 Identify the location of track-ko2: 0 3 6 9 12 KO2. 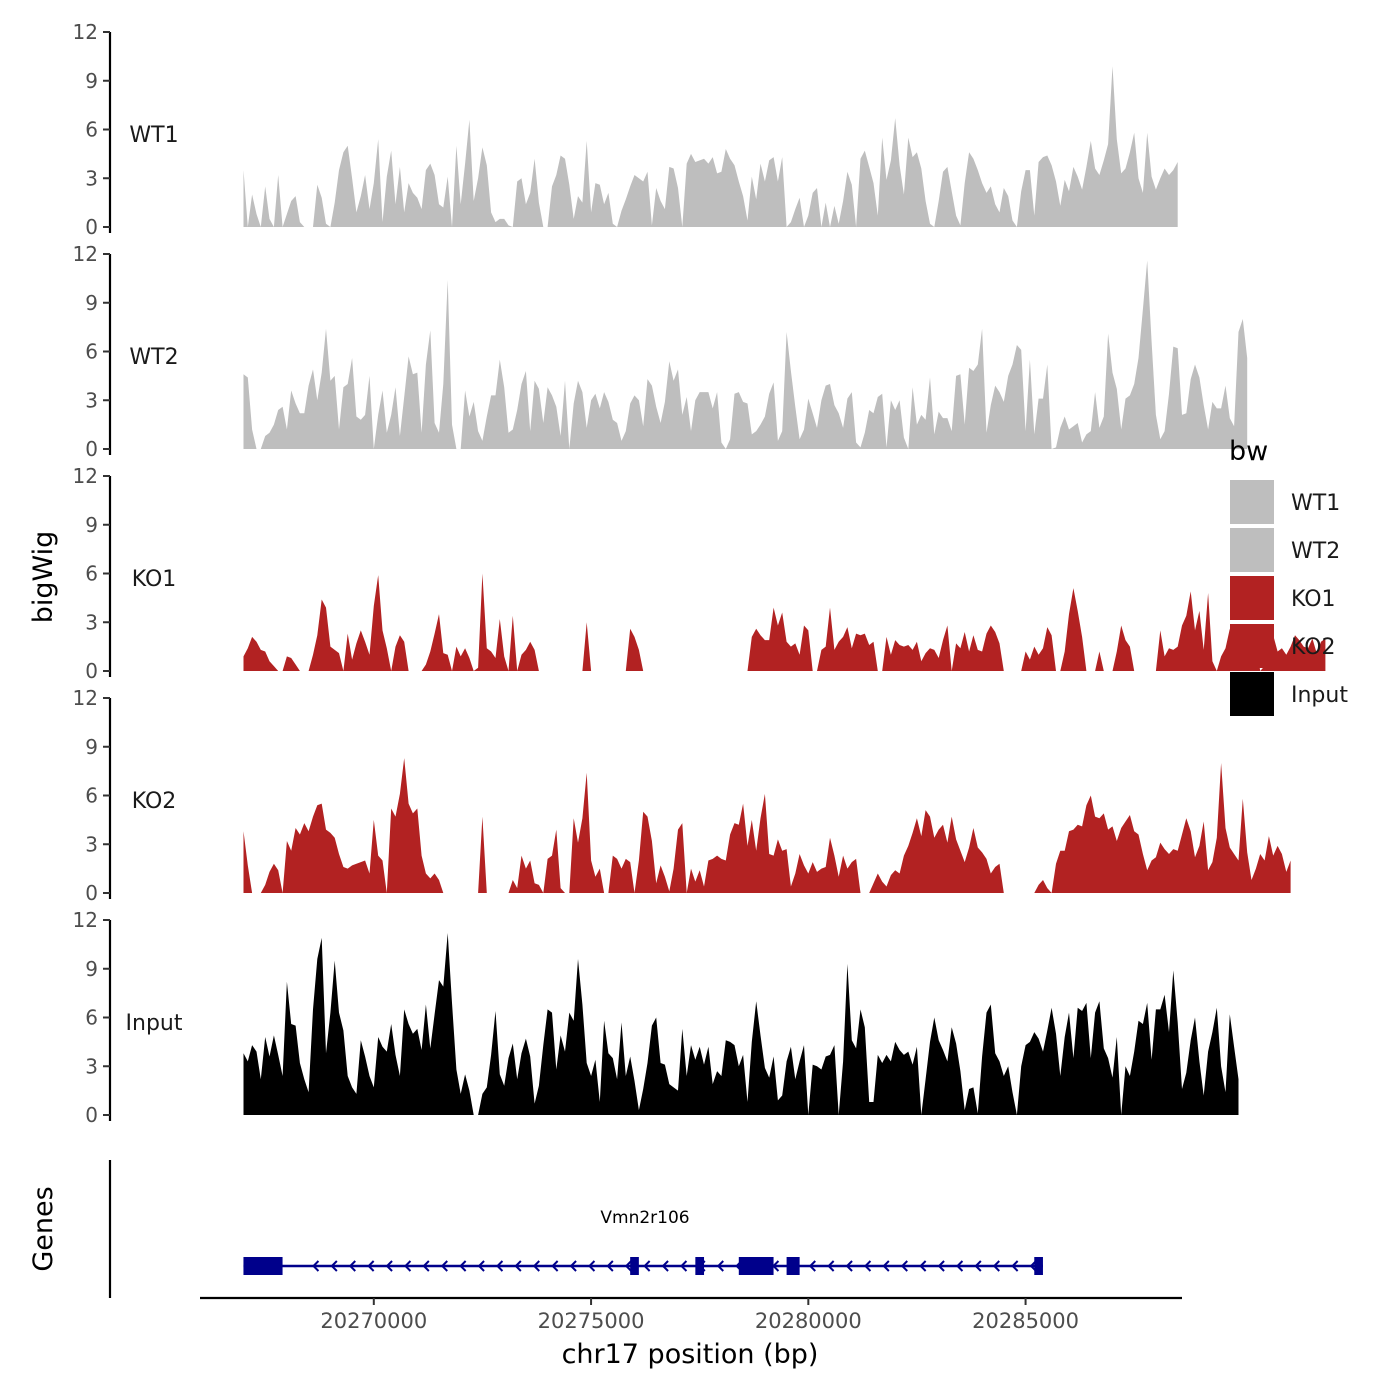
(682, 795).